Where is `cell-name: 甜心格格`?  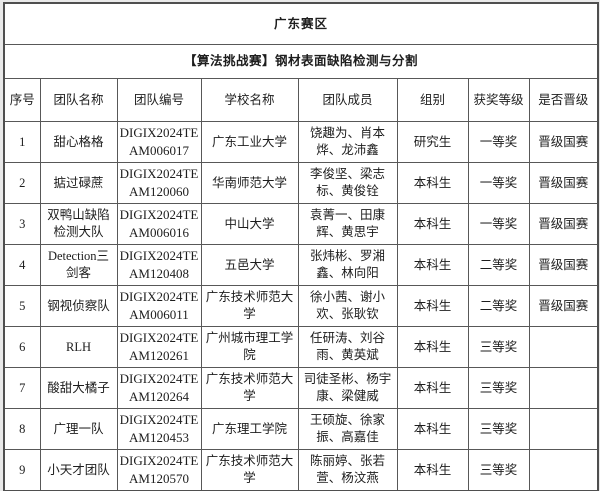 cell-name: 甜心格格 is located at coordinates (78, 142).